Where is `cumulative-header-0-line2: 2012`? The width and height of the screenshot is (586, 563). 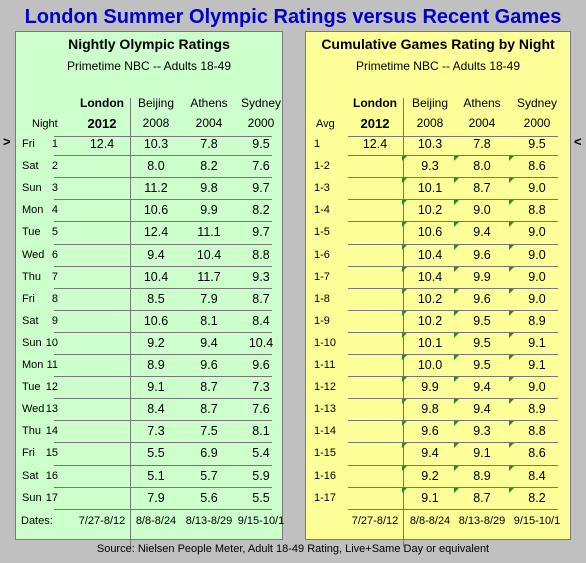
cumulative-header-0-line2: 2012 is located at coordinates (375, 123).